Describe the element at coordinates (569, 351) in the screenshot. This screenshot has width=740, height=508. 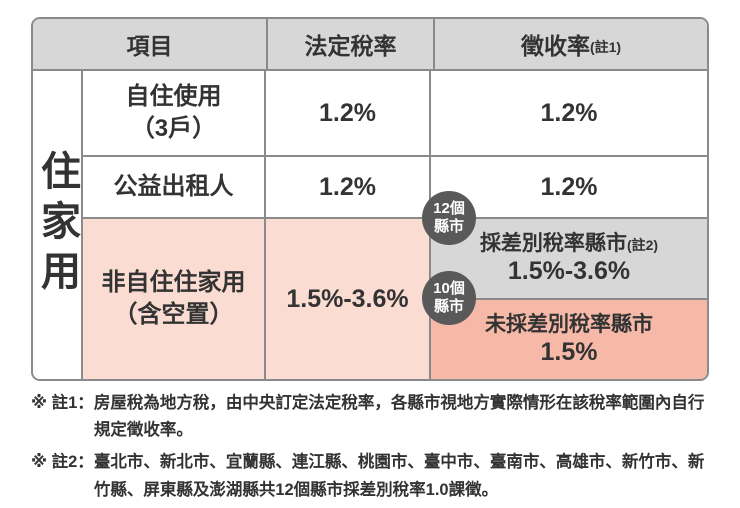
I see `non-differential-rate-value: 1.5%` at that location.